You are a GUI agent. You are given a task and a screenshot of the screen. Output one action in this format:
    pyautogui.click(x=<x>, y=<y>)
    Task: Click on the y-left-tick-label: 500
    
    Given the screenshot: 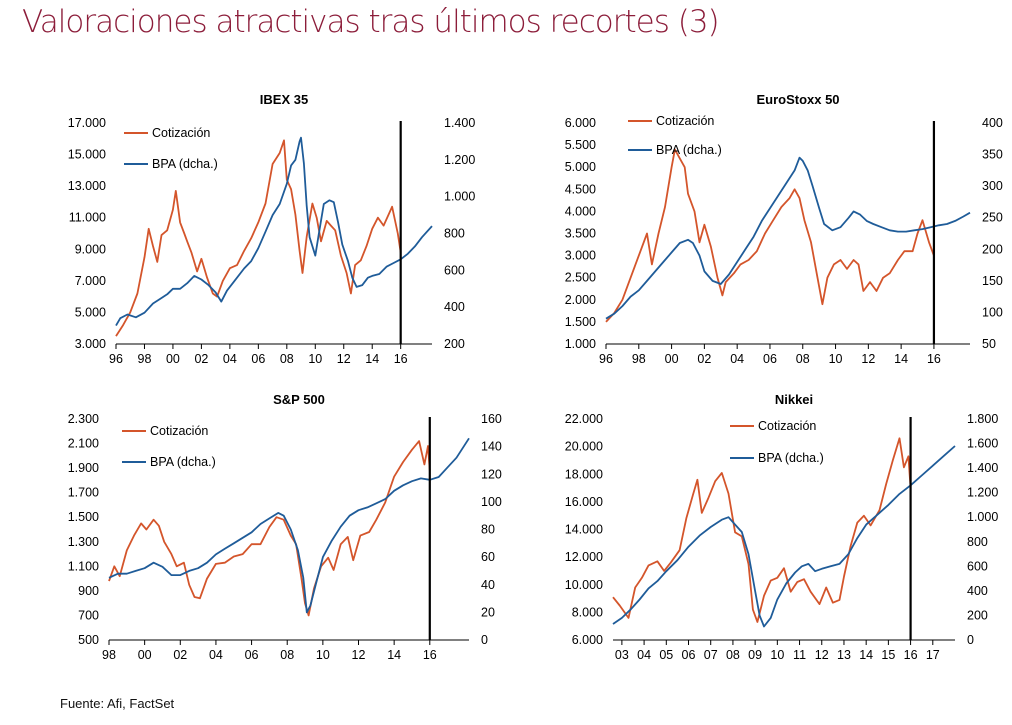 What is the action you would take?
    pyautogui.click(x=88, y=640)
    